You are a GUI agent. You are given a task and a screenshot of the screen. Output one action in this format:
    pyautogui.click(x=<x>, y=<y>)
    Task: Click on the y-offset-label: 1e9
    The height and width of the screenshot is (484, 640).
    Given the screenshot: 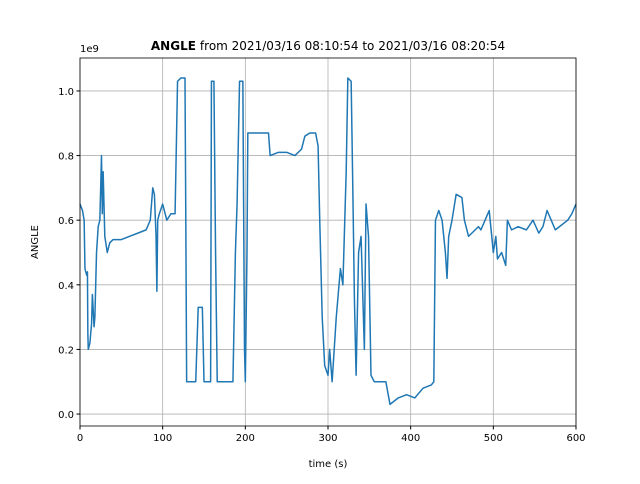 What is the action you would take?
    pyautogui.click(x=89, y=49)
    